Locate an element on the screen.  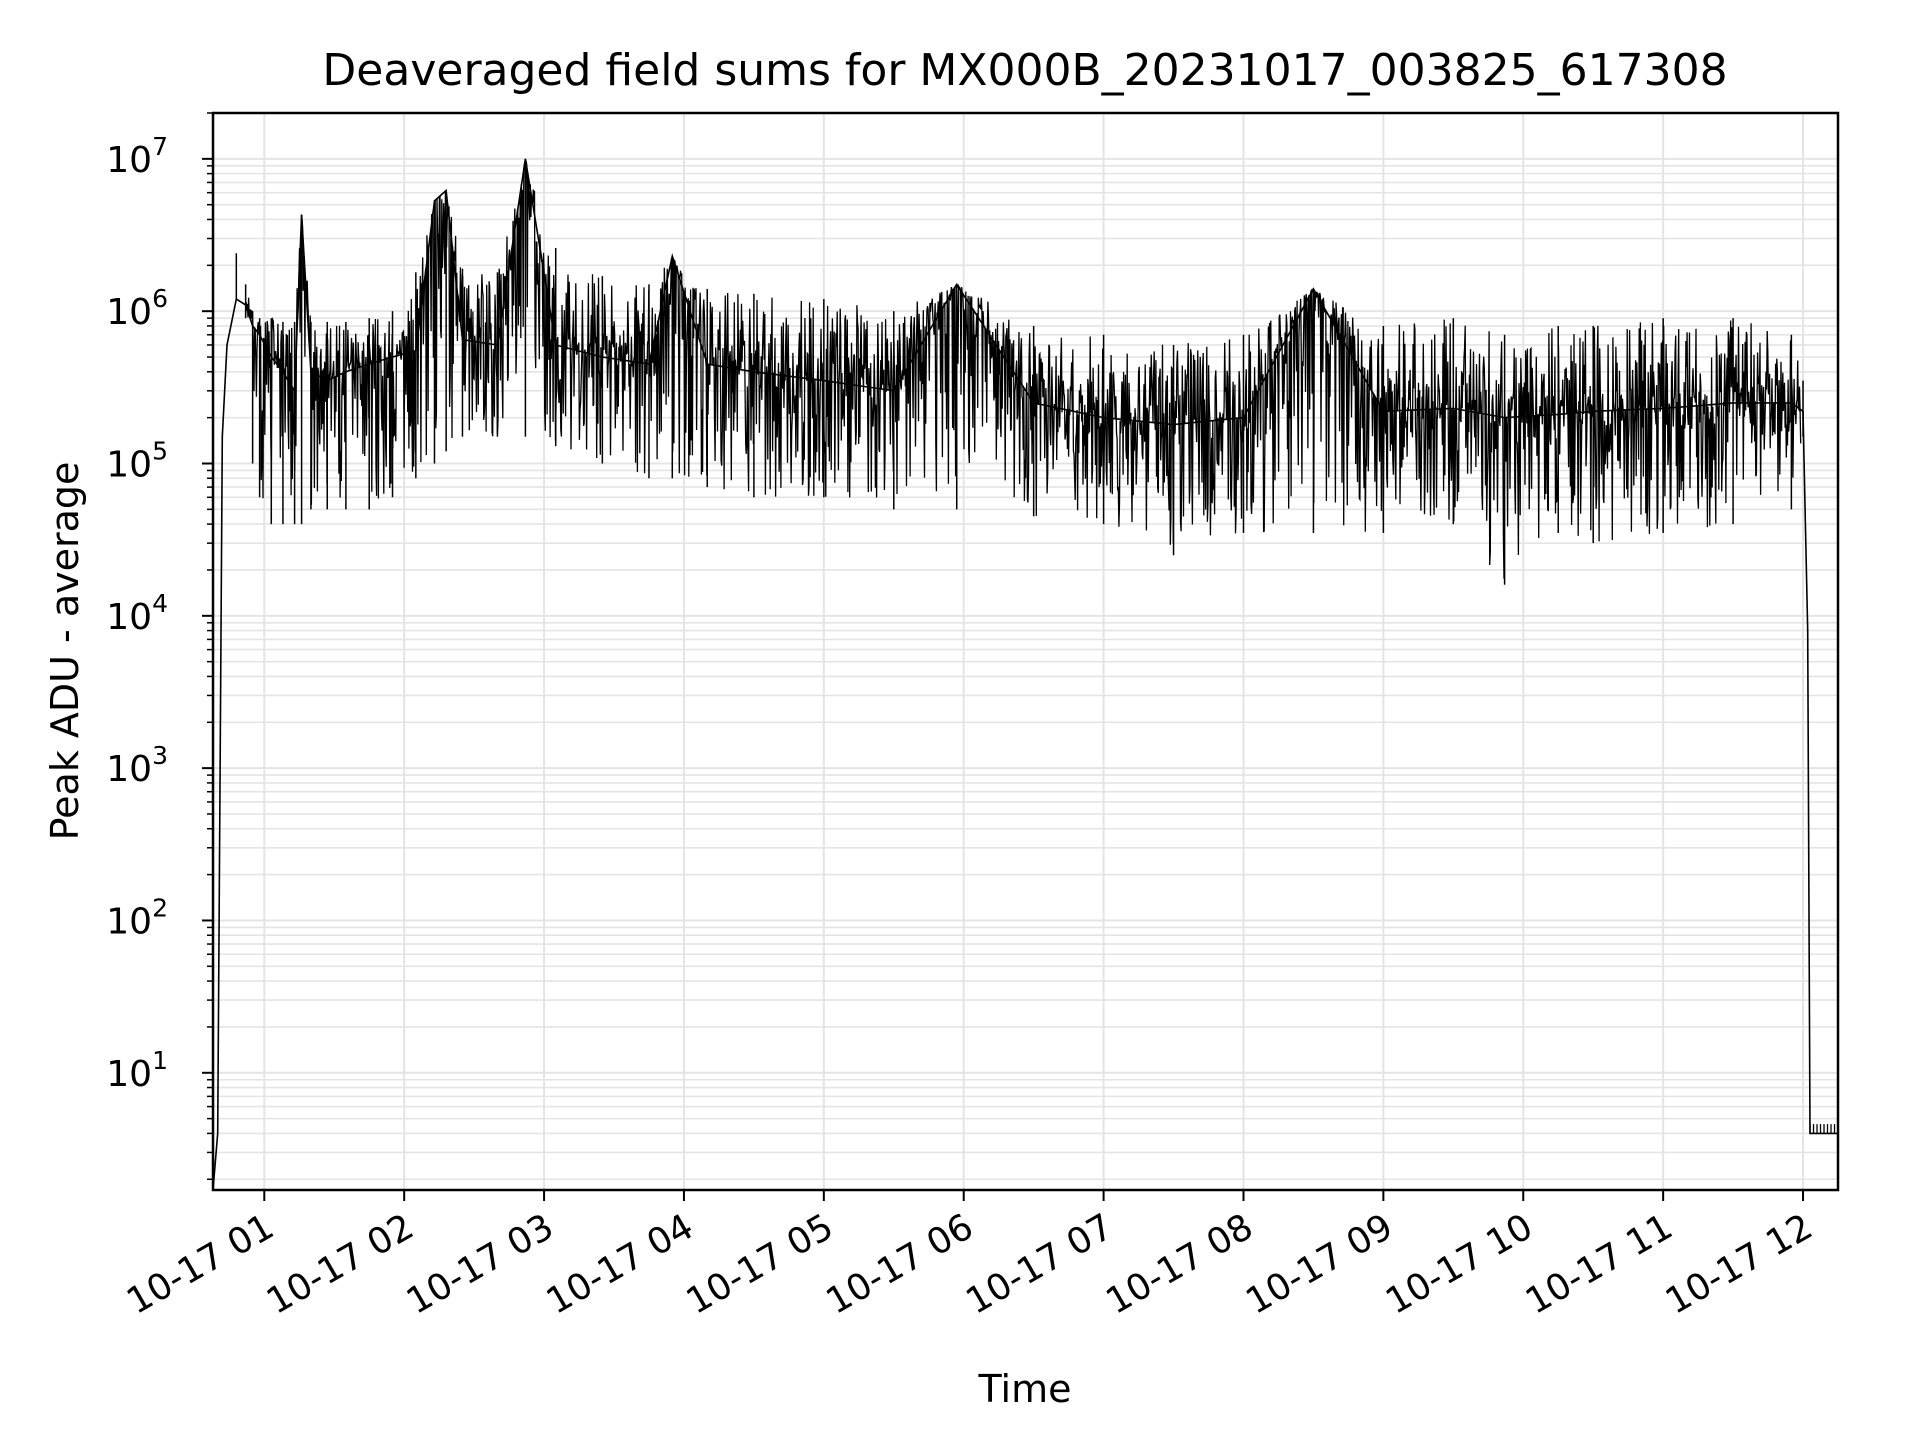
x-axis-label: Time is located at coordinates (1025, 1389).